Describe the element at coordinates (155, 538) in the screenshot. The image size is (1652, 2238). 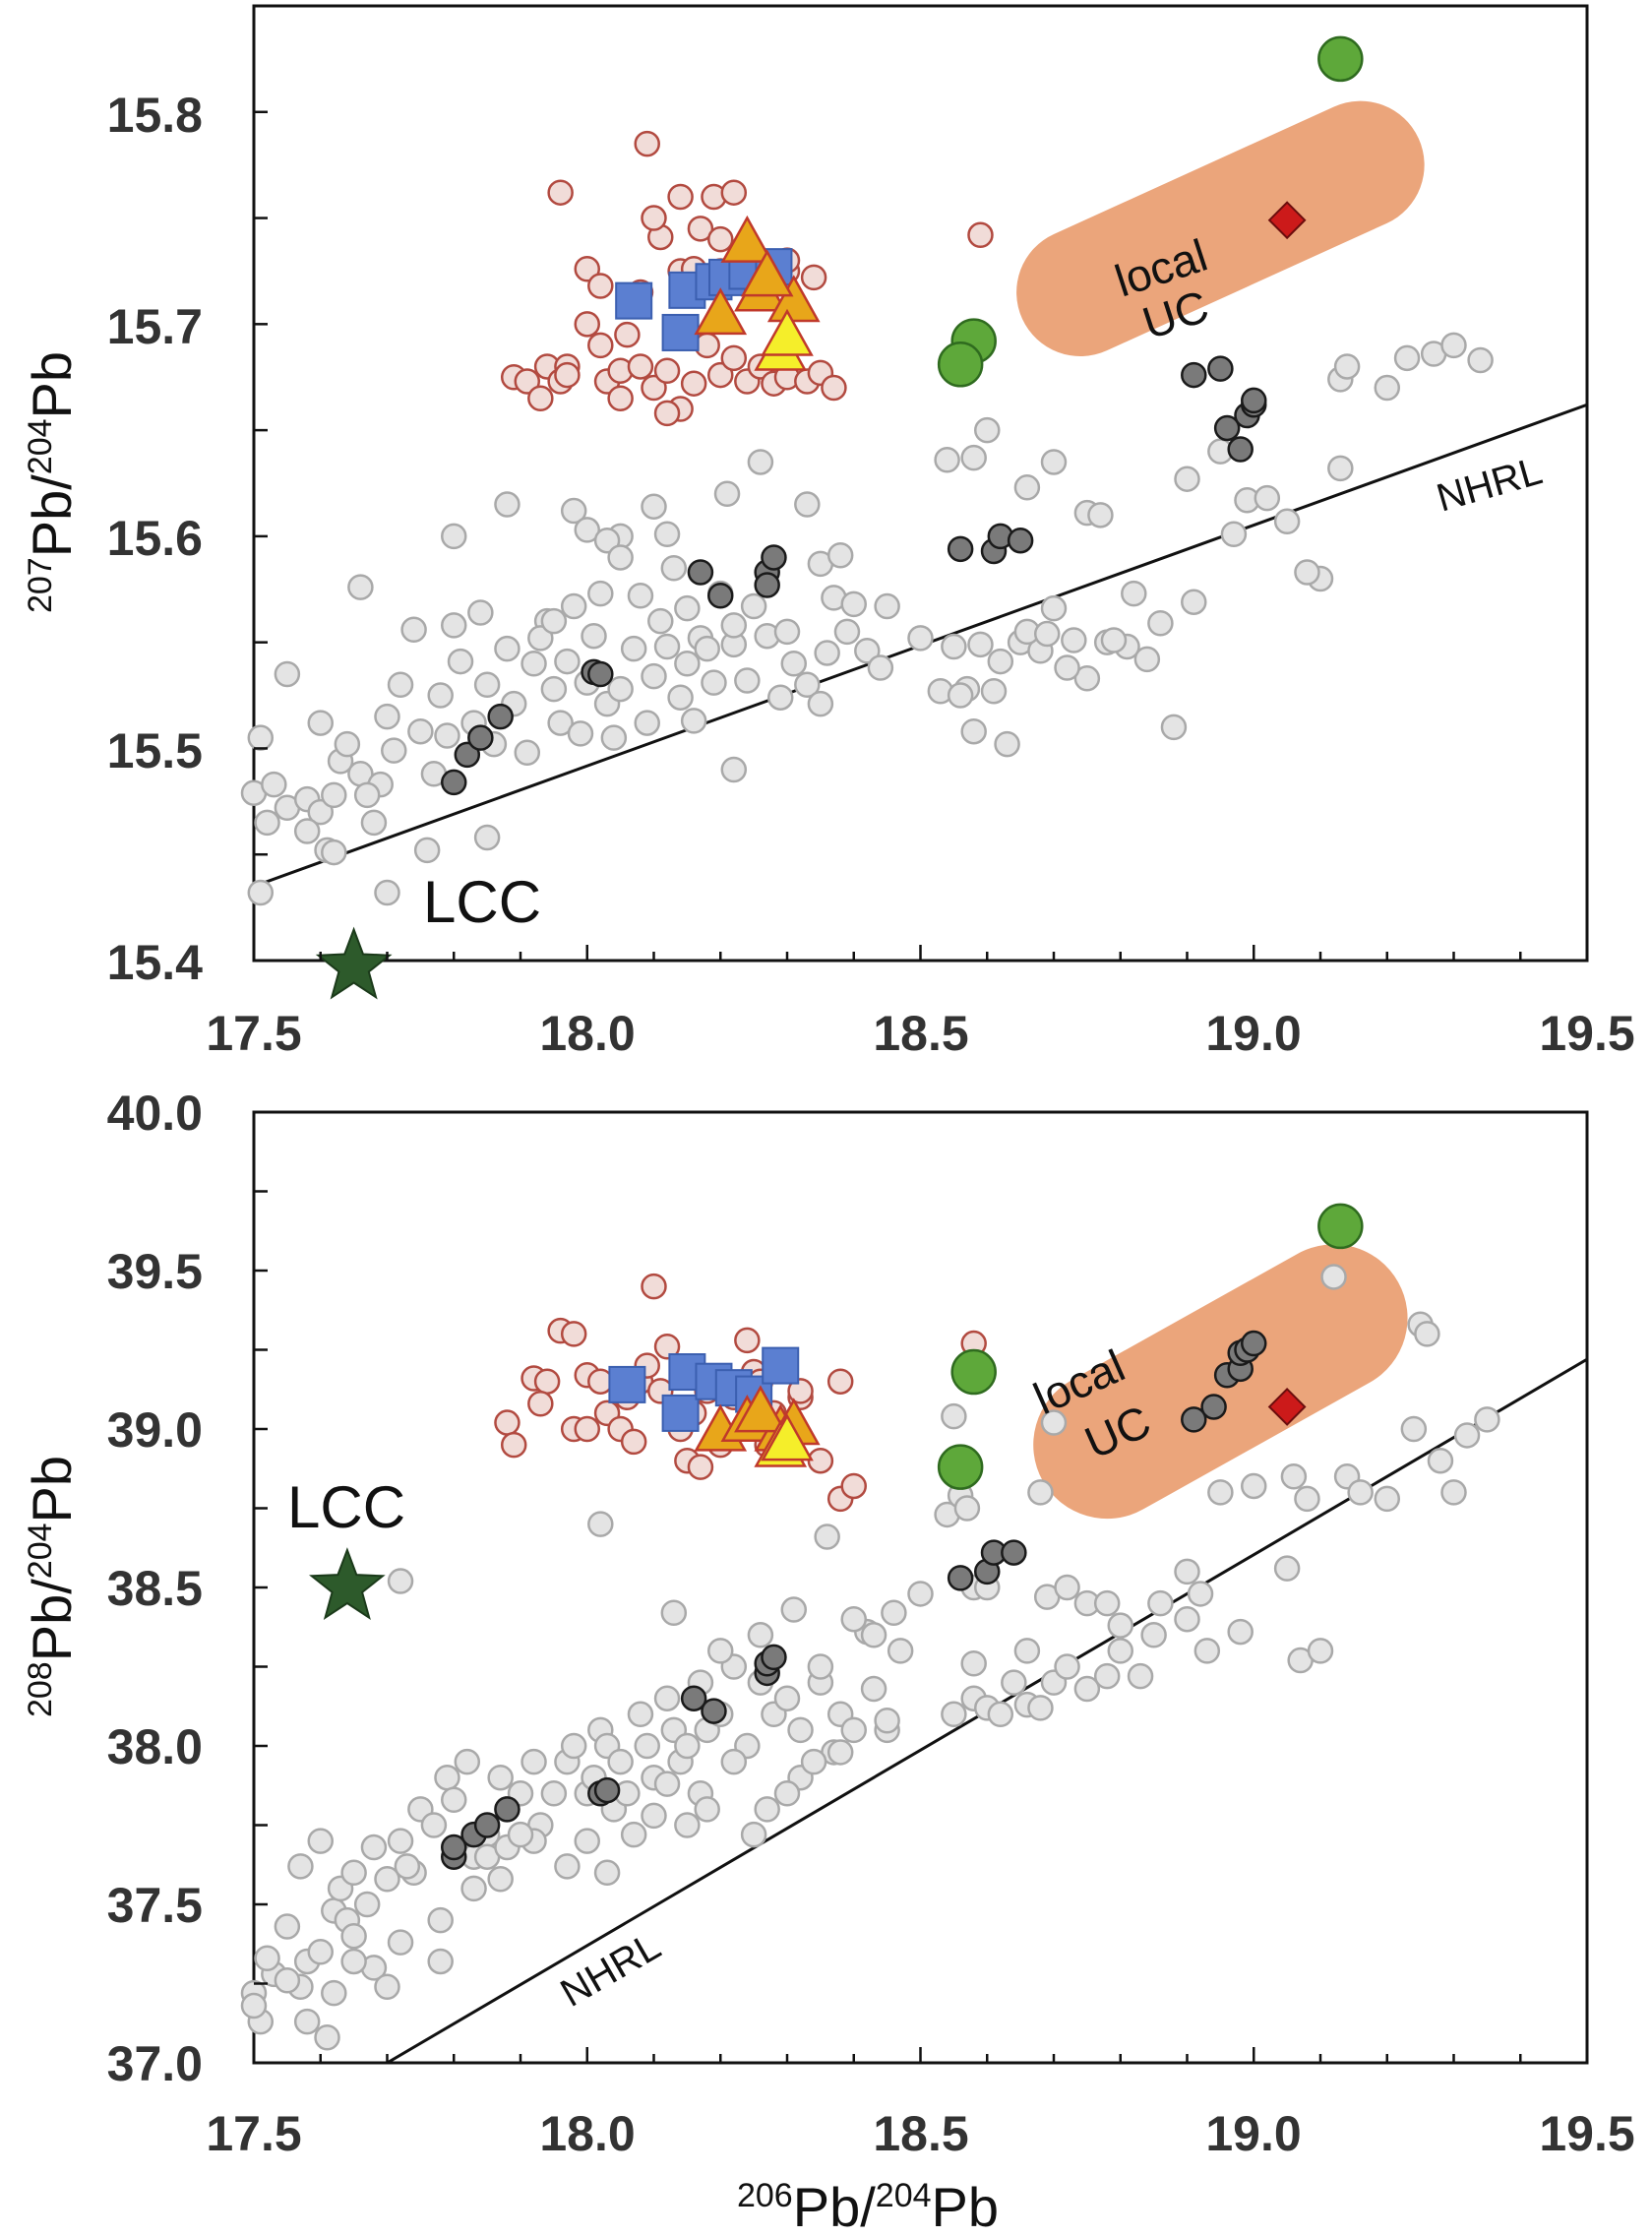
I see `top-y-tick-15.6: 15.6` at that location.